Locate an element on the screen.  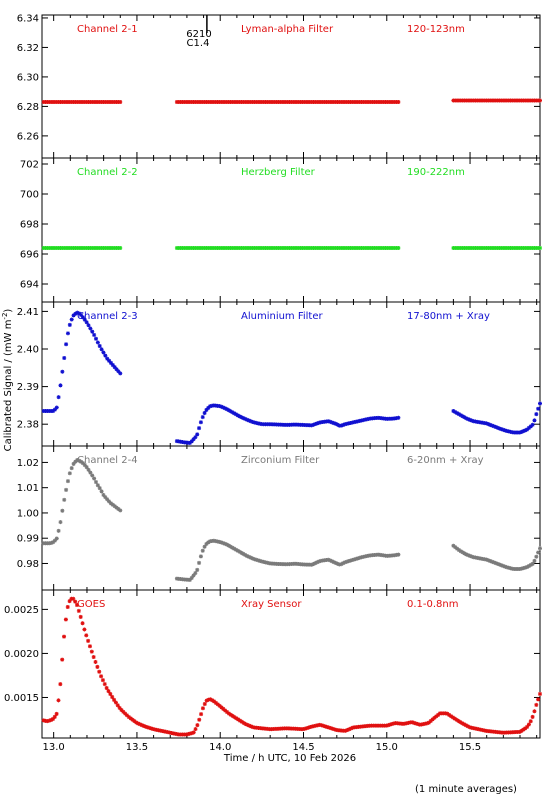
panel-band-label: 190-222nm is located at coordinates (436, 172).